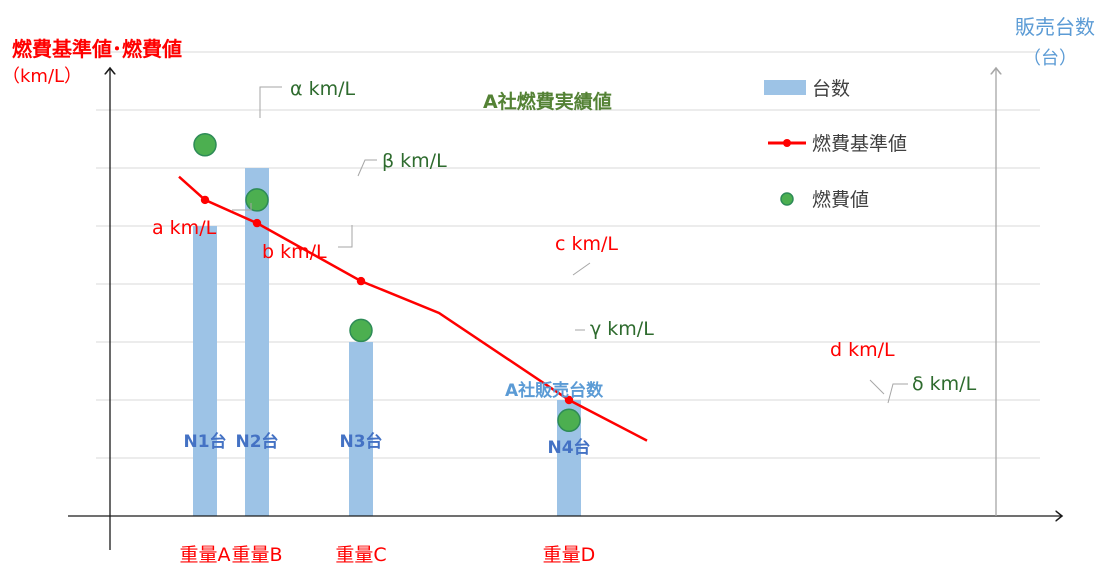 Image resolution: width=1103 pixels, height=567 pixels. Describe the element at coordinates (205, 555) in the screenshot. I see `category-label: 重量A` at that location.